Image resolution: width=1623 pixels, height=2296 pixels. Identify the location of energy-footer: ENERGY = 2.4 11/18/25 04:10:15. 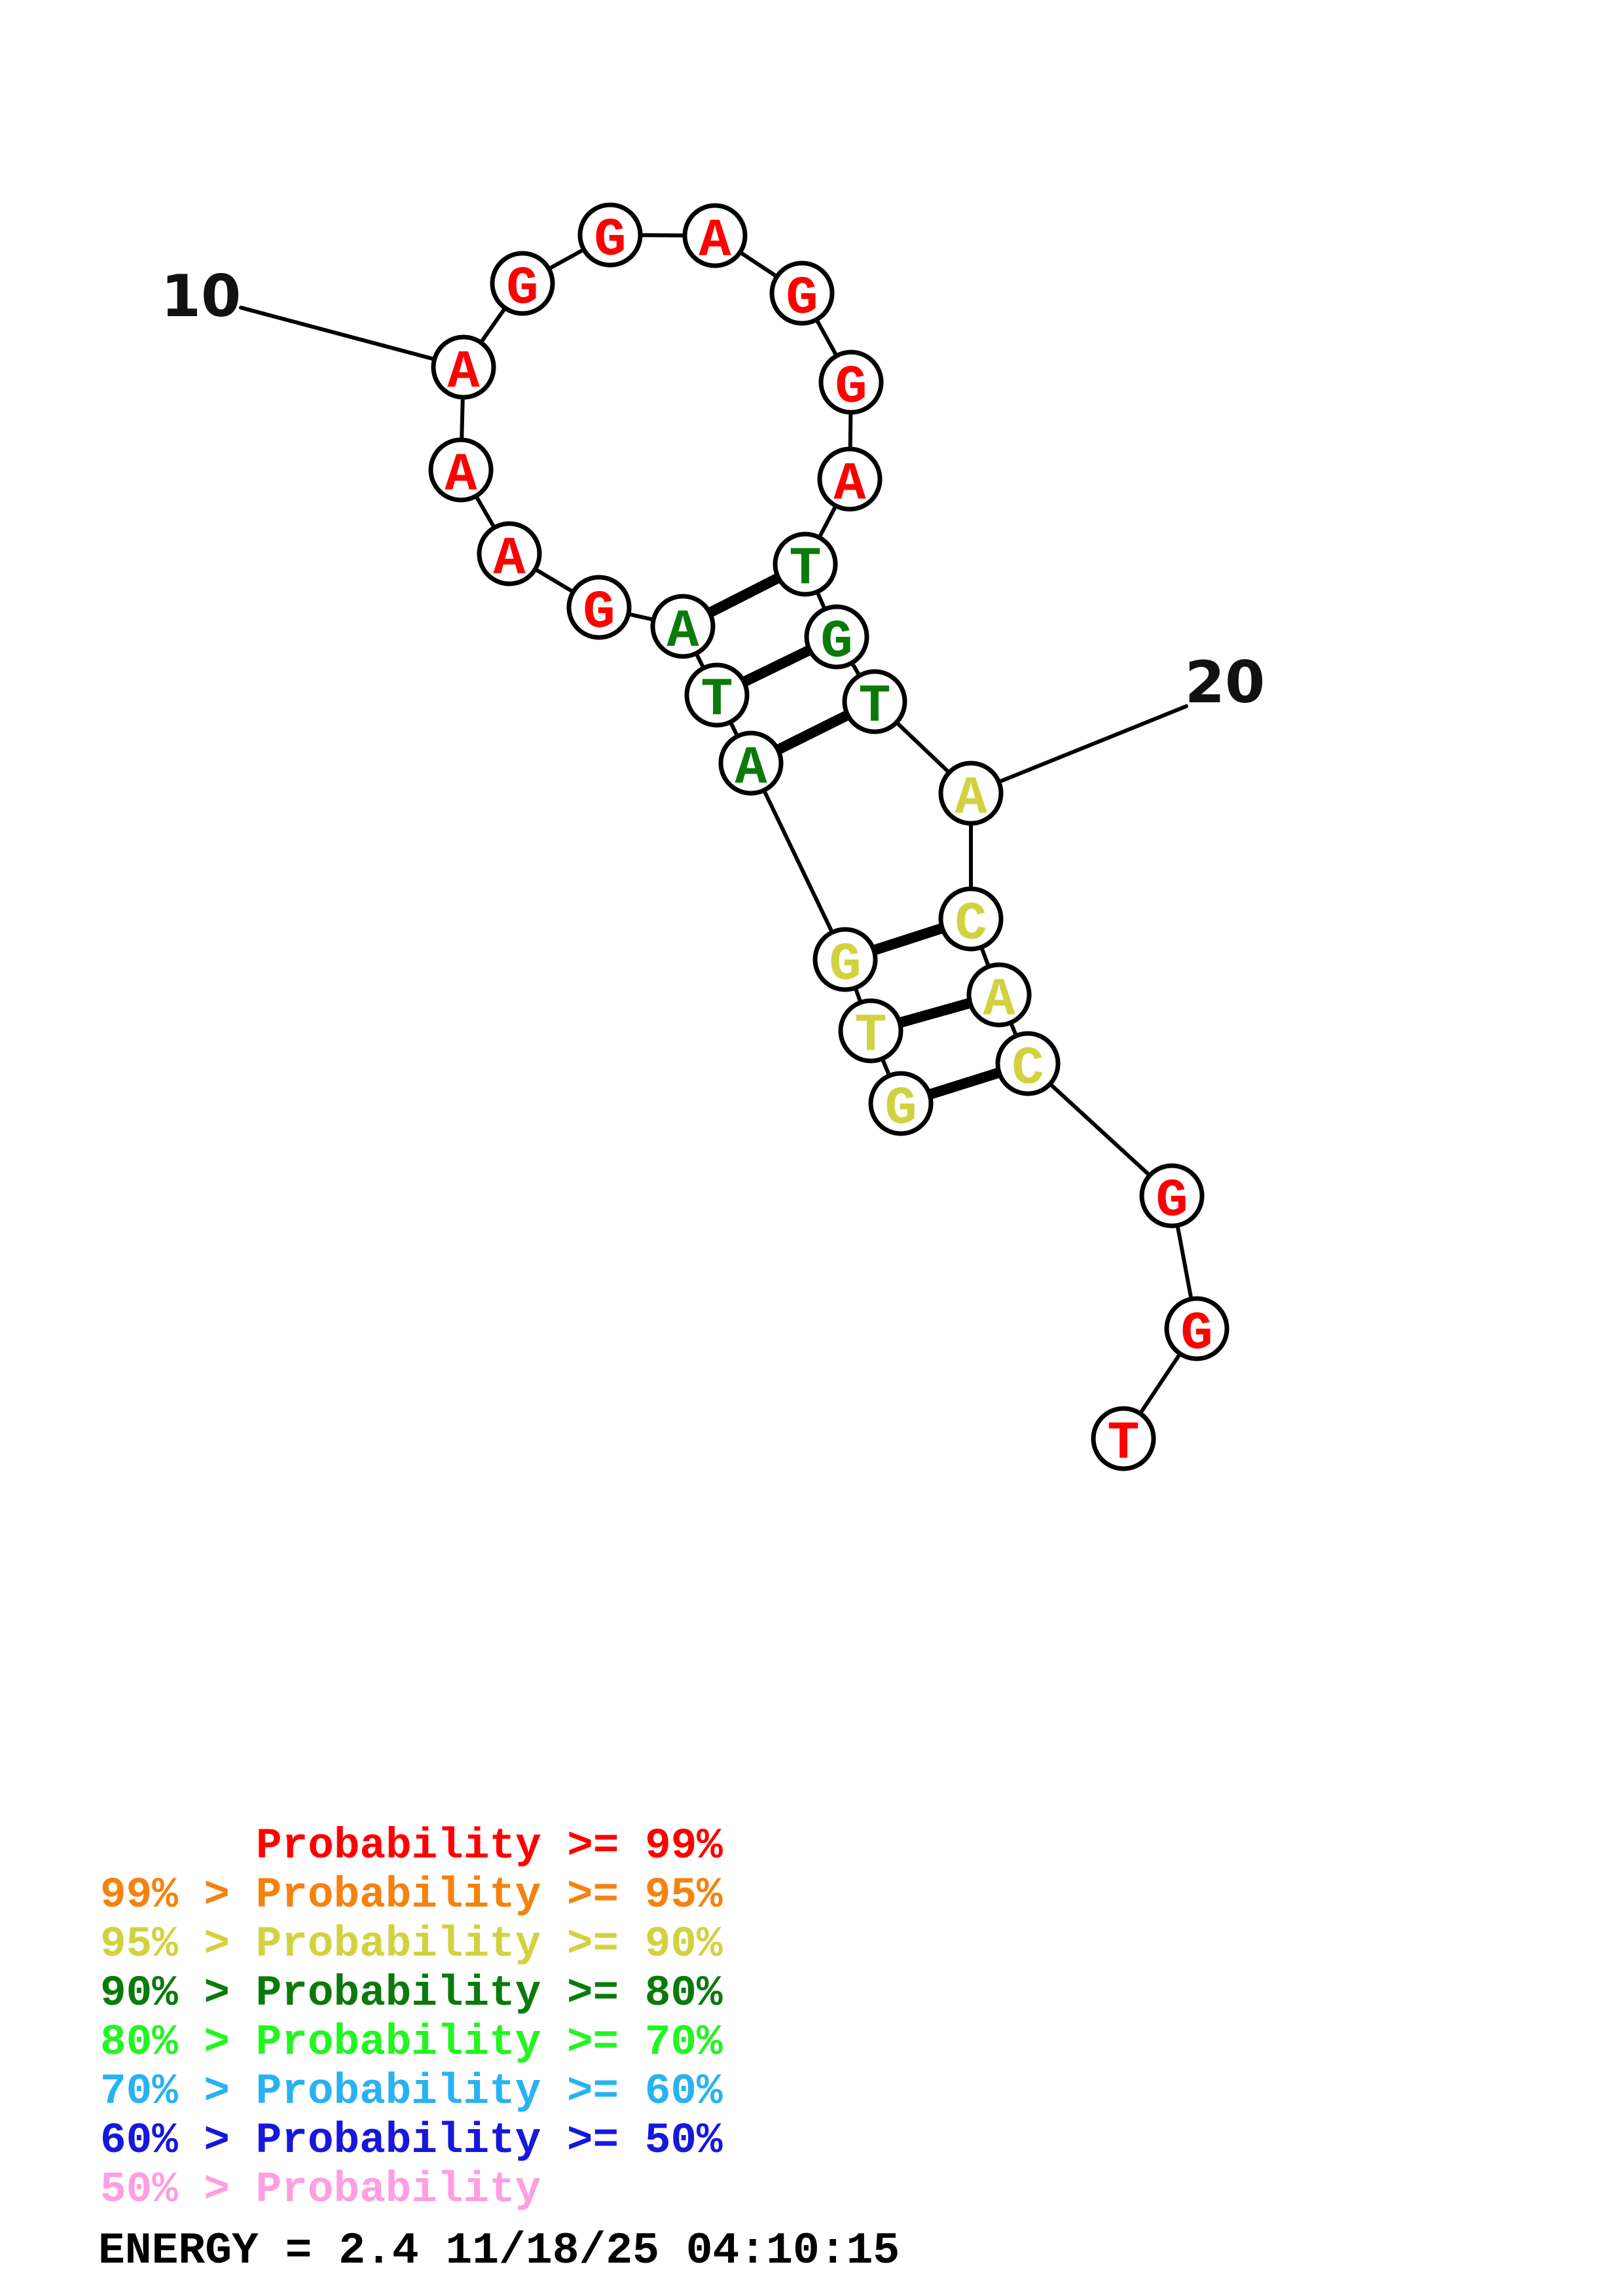
(499, 2251).